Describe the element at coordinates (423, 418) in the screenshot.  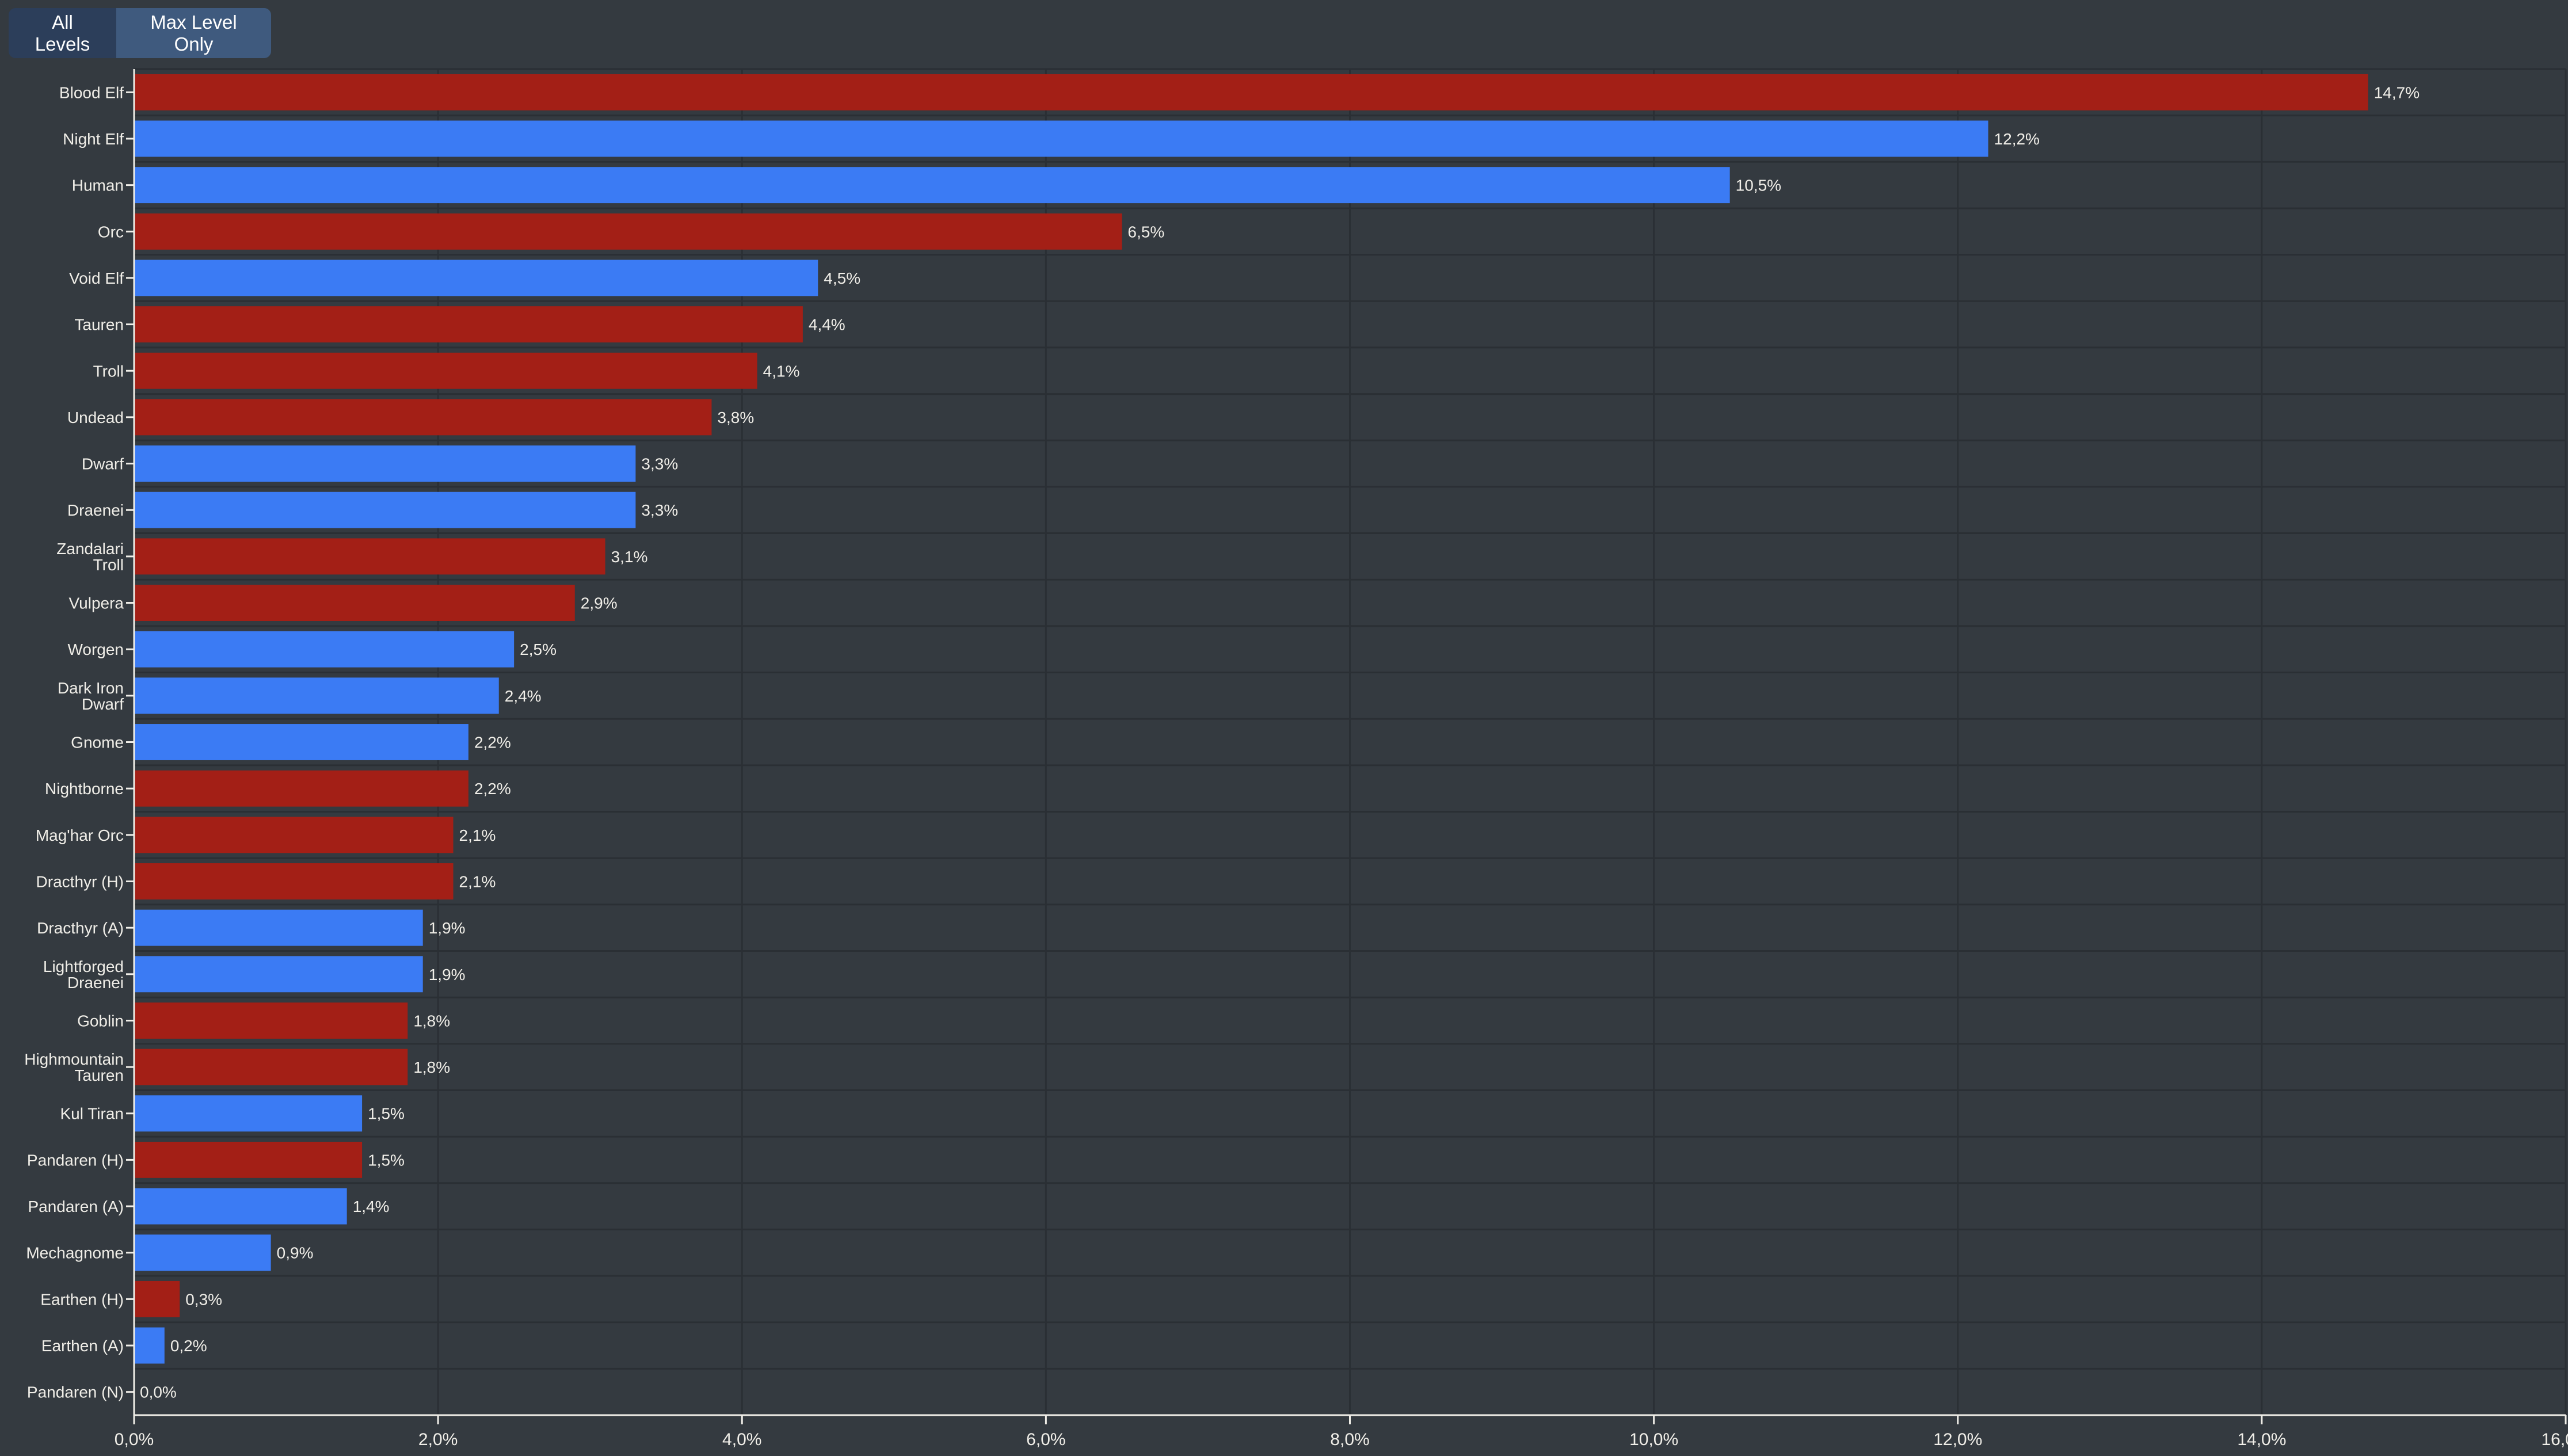
I see `bar-undead` at that location.